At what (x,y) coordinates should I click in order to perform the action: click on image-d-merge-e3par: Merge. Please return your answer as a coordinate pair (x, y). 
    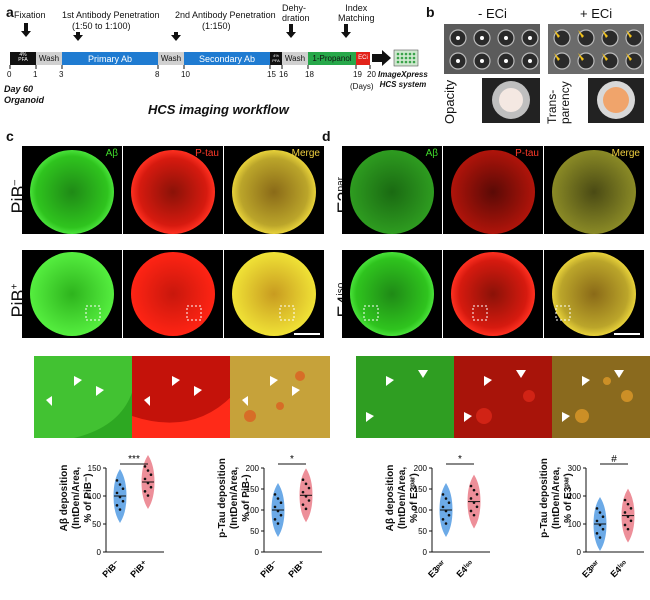
    Looking at the image, I should click on (594, 190).